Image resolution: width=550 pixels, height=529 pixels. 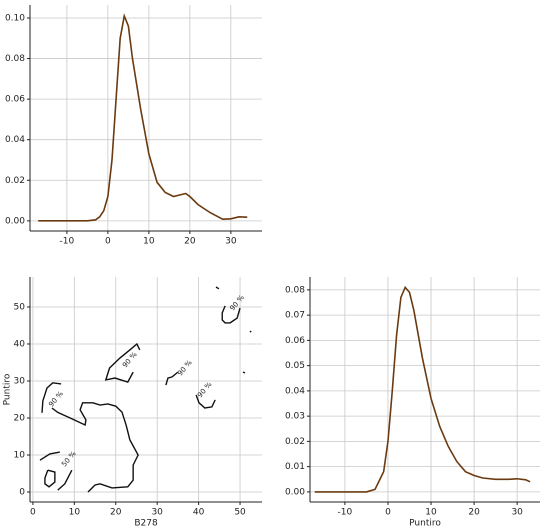 What do you see at coordinates (20, 307) in the screenshot?
I see `y-tick-label: 50` at bounding box center [20, 307].